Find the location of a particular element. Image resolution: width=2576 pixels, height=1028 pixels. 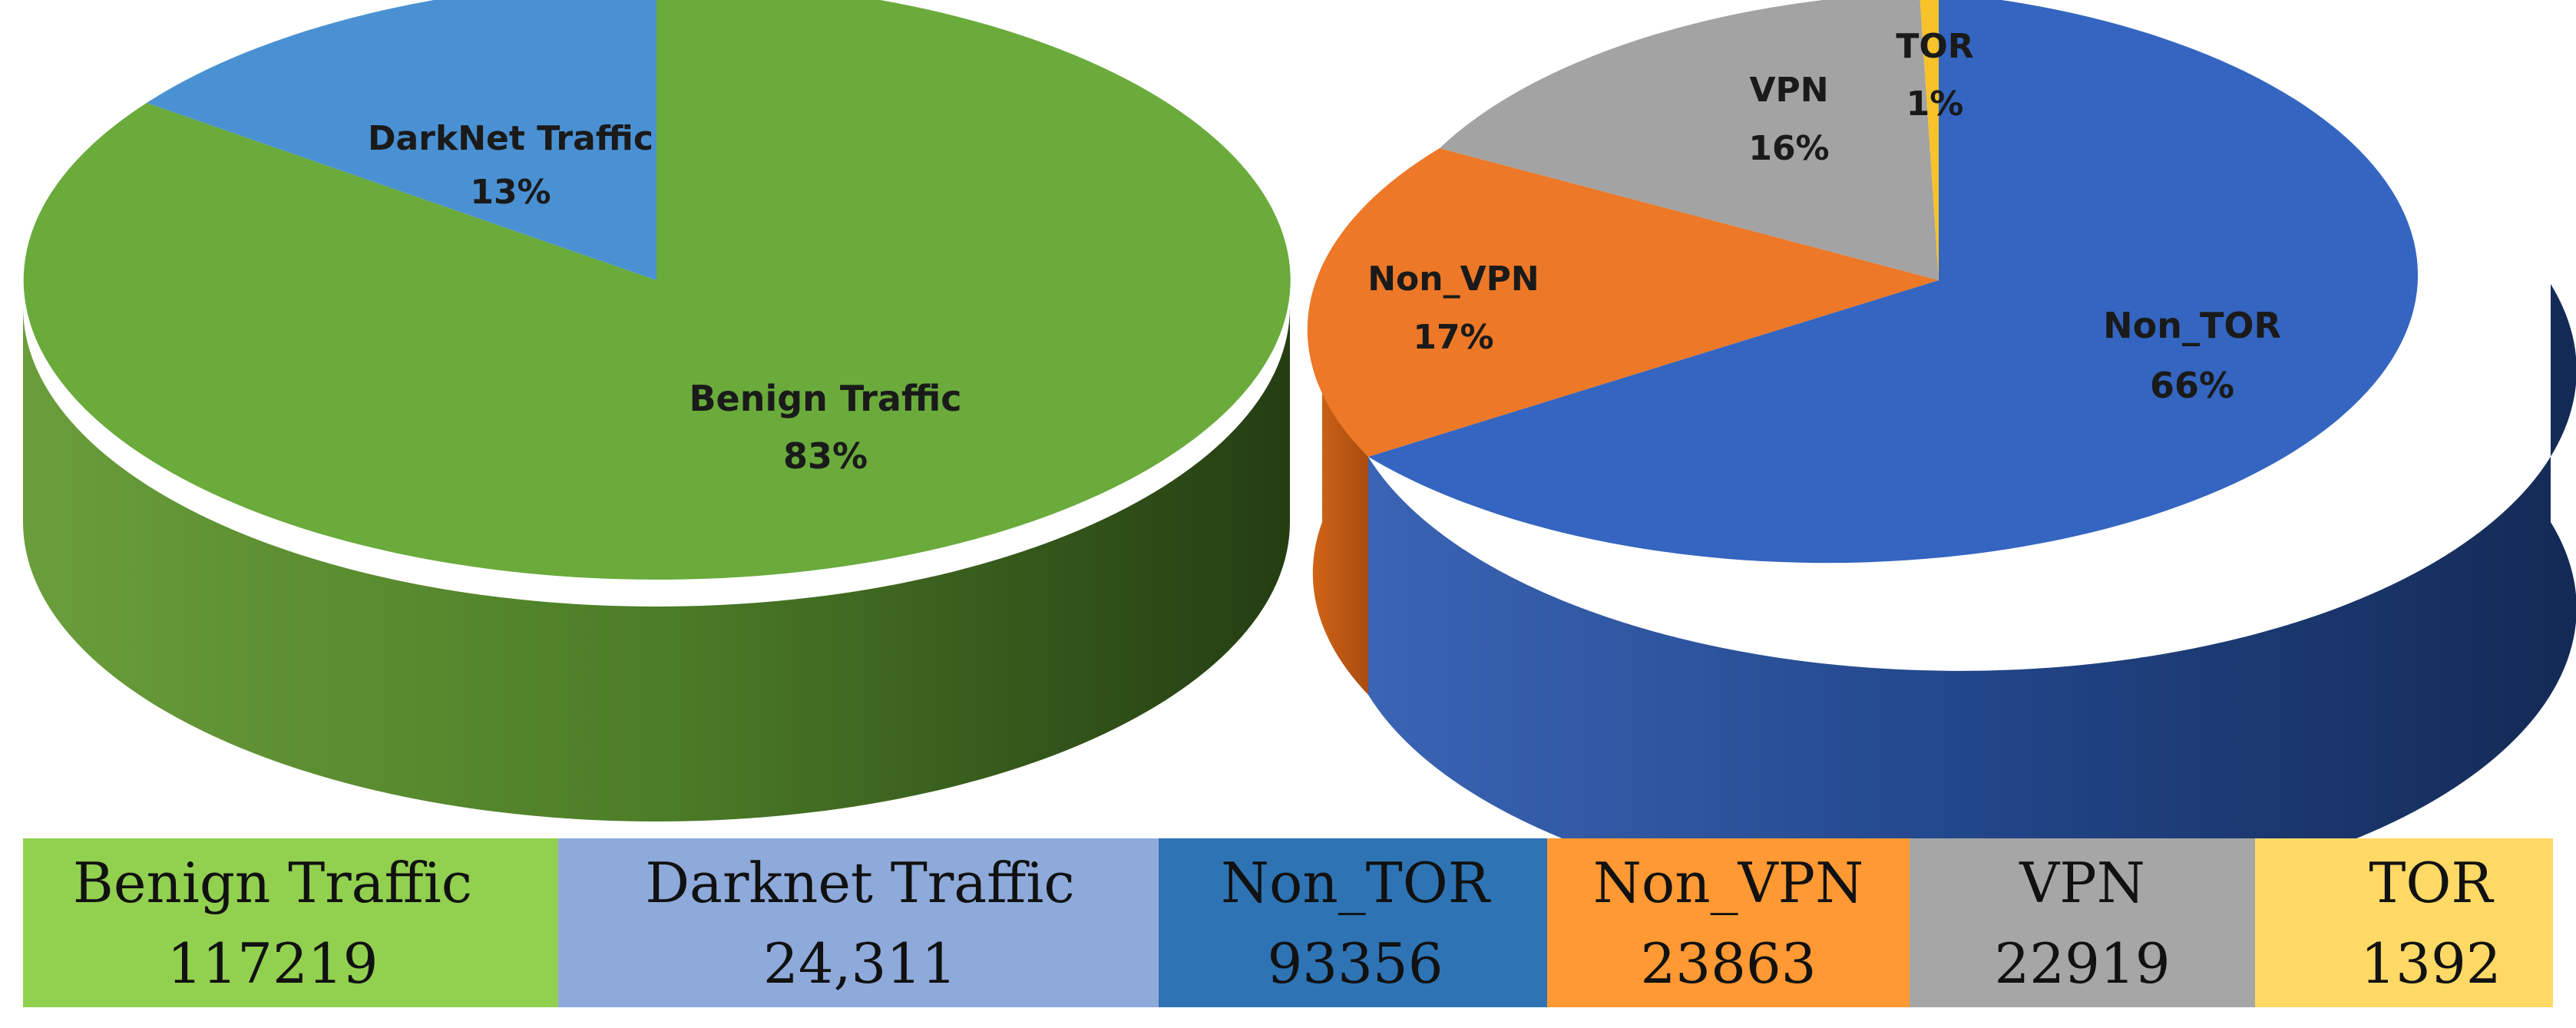

pie-percent-non-vpn: 17% is located at coordinates (1453, 338).